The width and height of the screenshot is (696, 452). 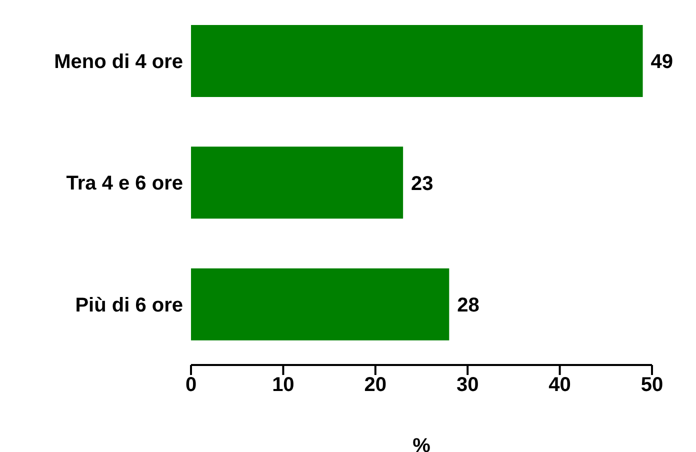 I want to click on x-tick-label: 20, so click(x=375, y=385).